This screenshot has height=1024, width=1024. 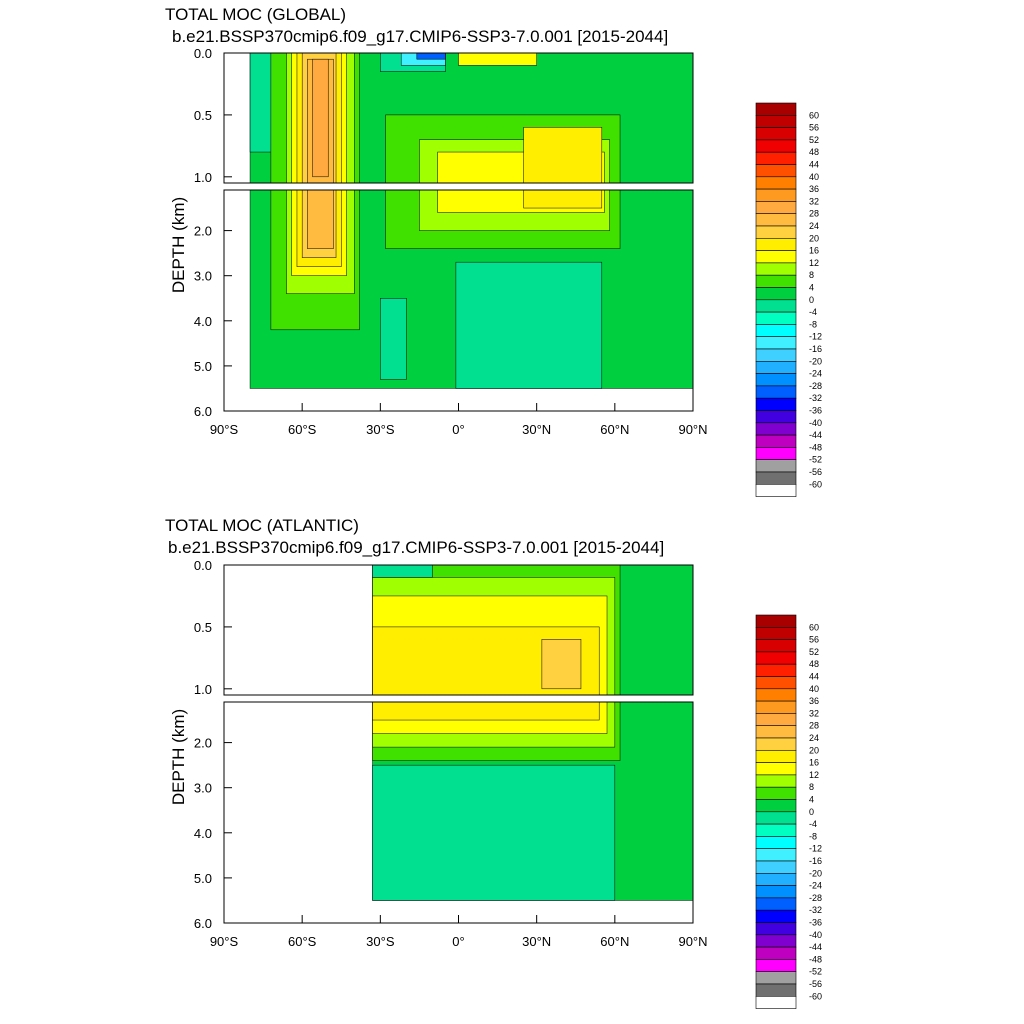 What do you see at coordinates (536, 429) in the screenshot?
I see `x-tick-label: 30°N` at bounding box center [536, 429].